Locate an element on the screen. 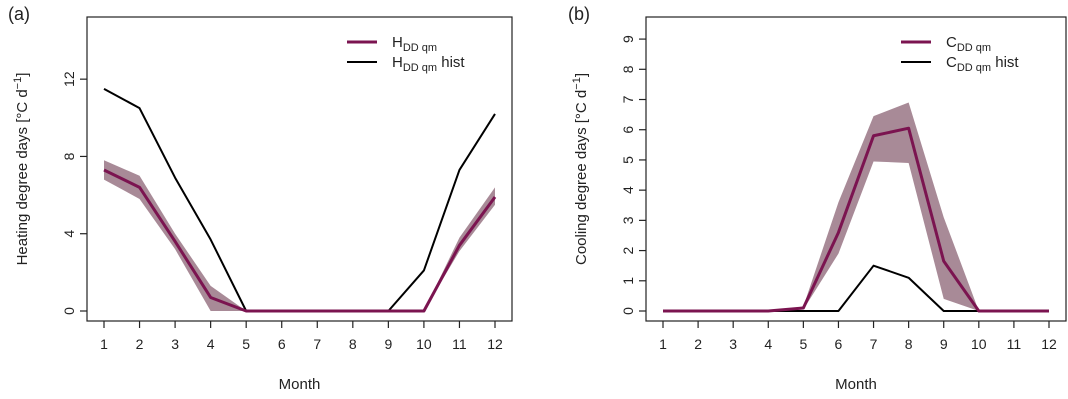 This screenshot has width=1068, height=399. series-line-qm is located at coordinates (300, 240).